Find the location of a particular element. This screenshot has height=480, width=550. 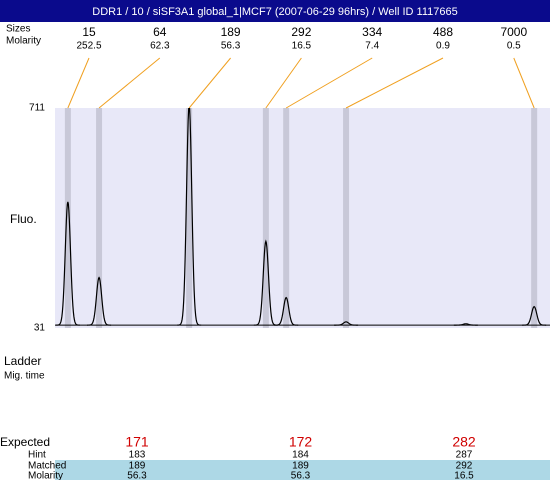

ladder-molarity: 62.3 is located at coordinates (160, 46).